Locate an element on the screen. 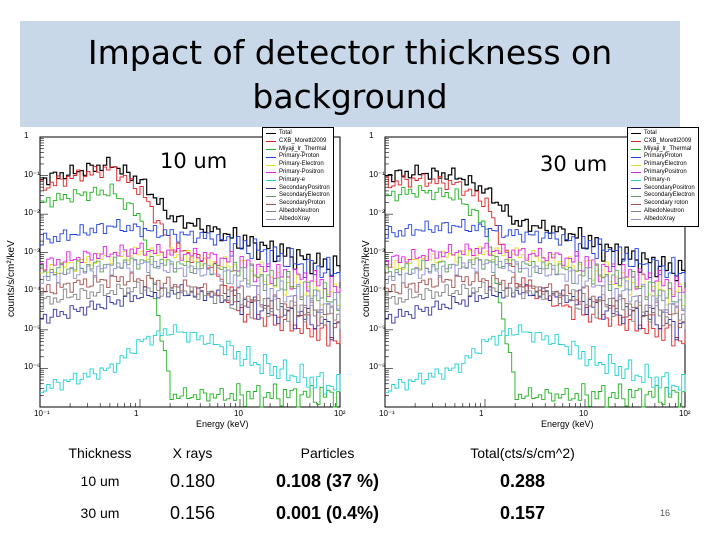 The height and width of the screenshot is (540, 720). plot-thickness-label: 30 um is located at coordinates (574, 164).